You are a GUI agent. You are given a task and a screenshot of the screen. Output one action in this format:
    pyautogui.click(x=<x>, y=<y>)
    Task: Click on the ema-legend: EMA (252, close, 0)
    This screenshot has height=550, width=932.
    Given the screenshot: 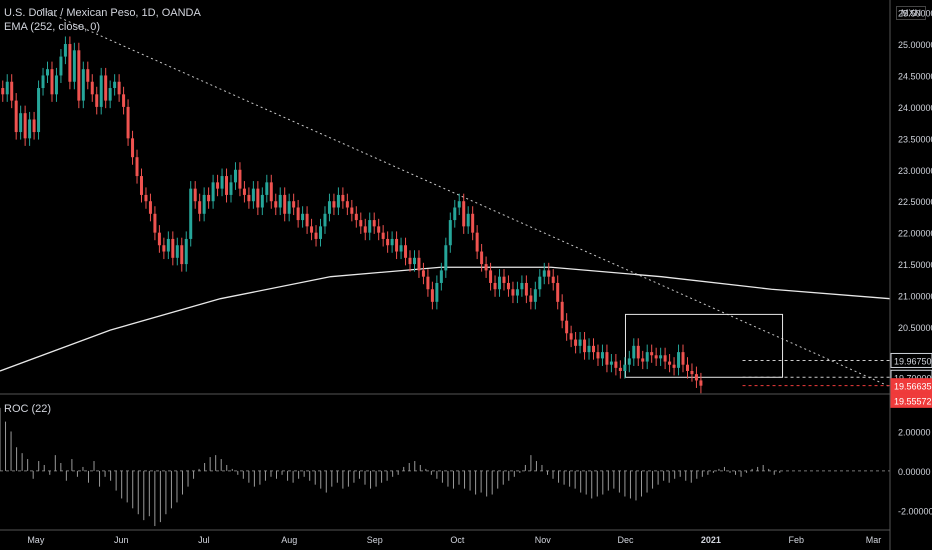 What is the action you would take?
    pyautogui.click(x=52, y=27)
    